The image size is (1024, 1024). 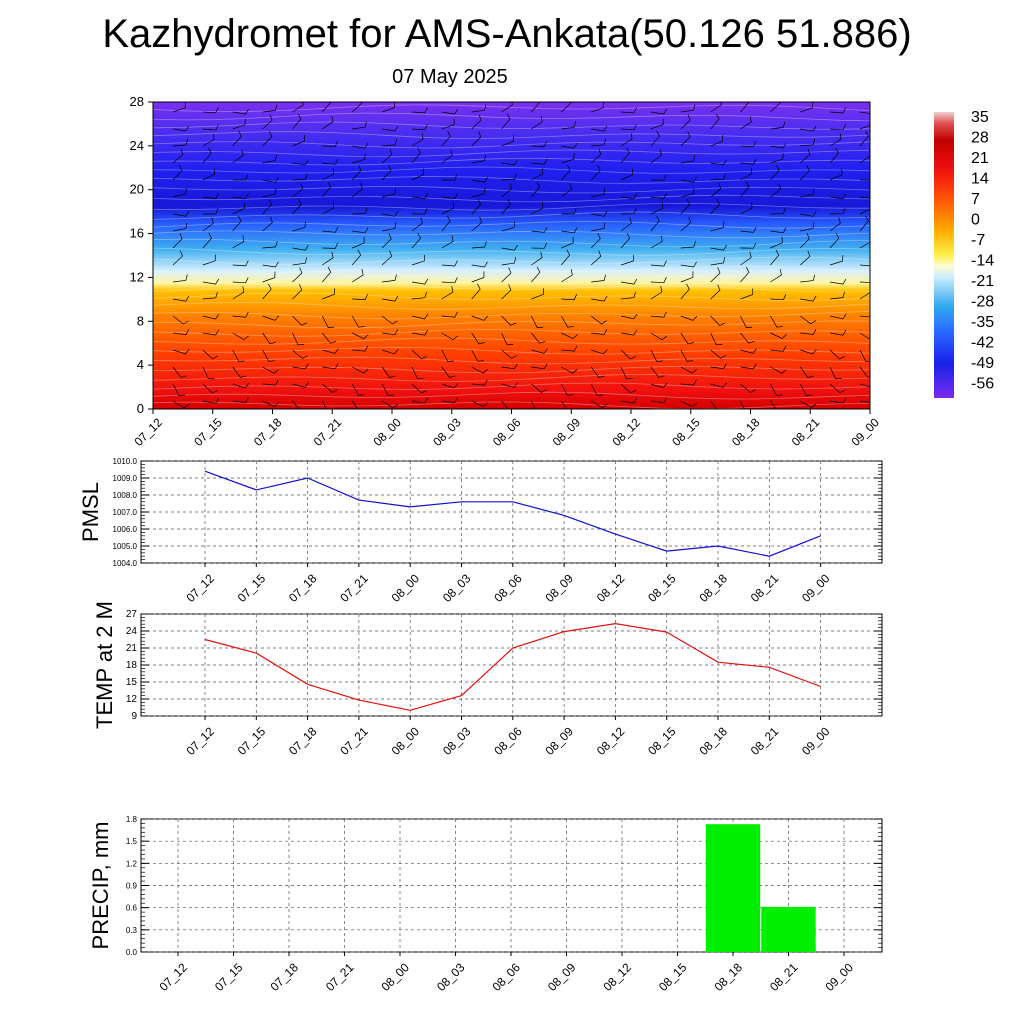 What do you see at coordinates (982, 343) in the screenshot?
I see `colorbar-label: -42` at bounding box center [982, 343].